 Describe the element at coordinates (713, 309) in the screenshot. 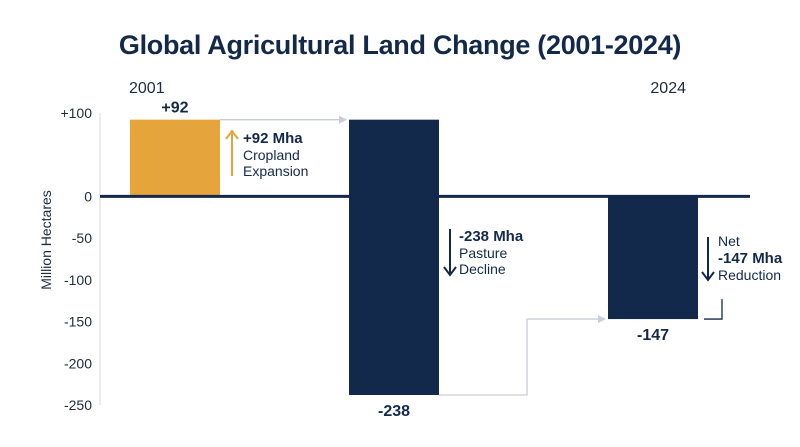

I see `bracket-line` at that location.